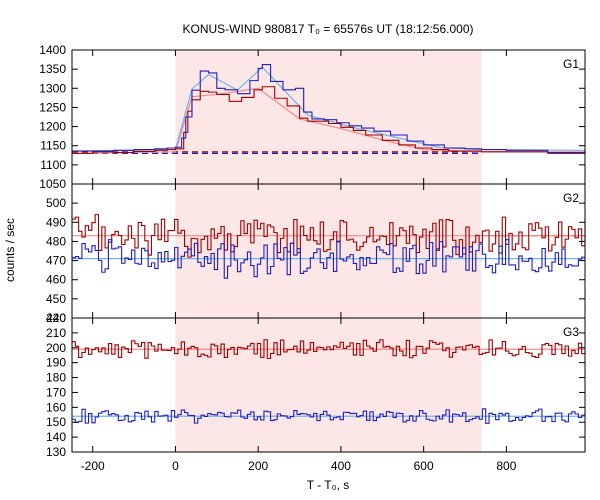 This screenshot has width=600, height=500. I want to click on y-tick-label: 180, so click(56, 378).